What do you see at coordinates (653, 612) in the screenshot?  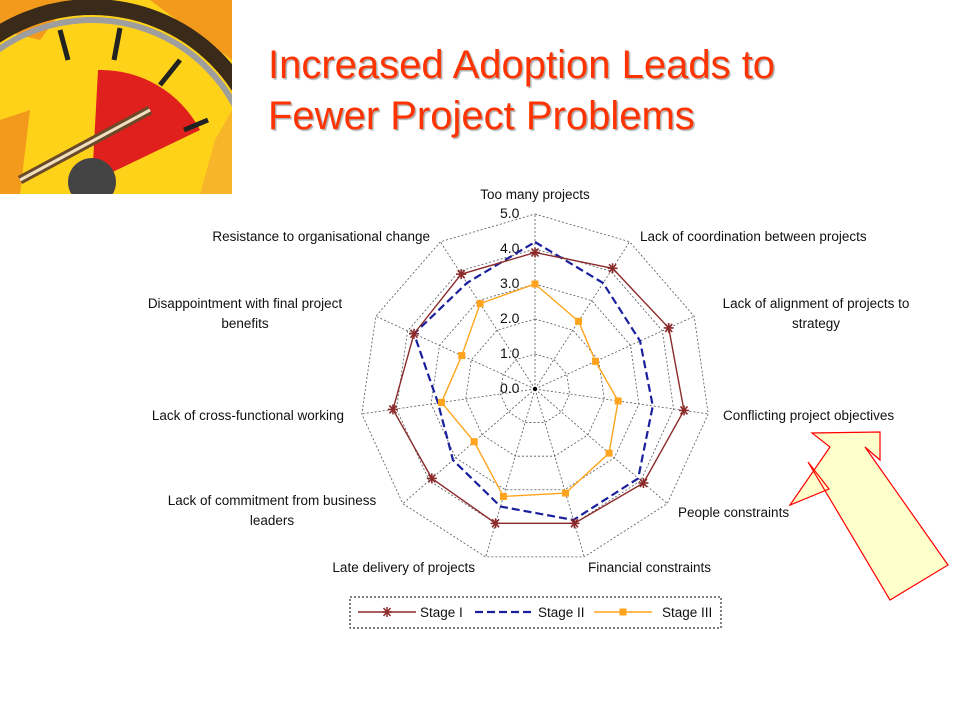 I see `legend-item: Stage III` at bounding box center [653, 612].